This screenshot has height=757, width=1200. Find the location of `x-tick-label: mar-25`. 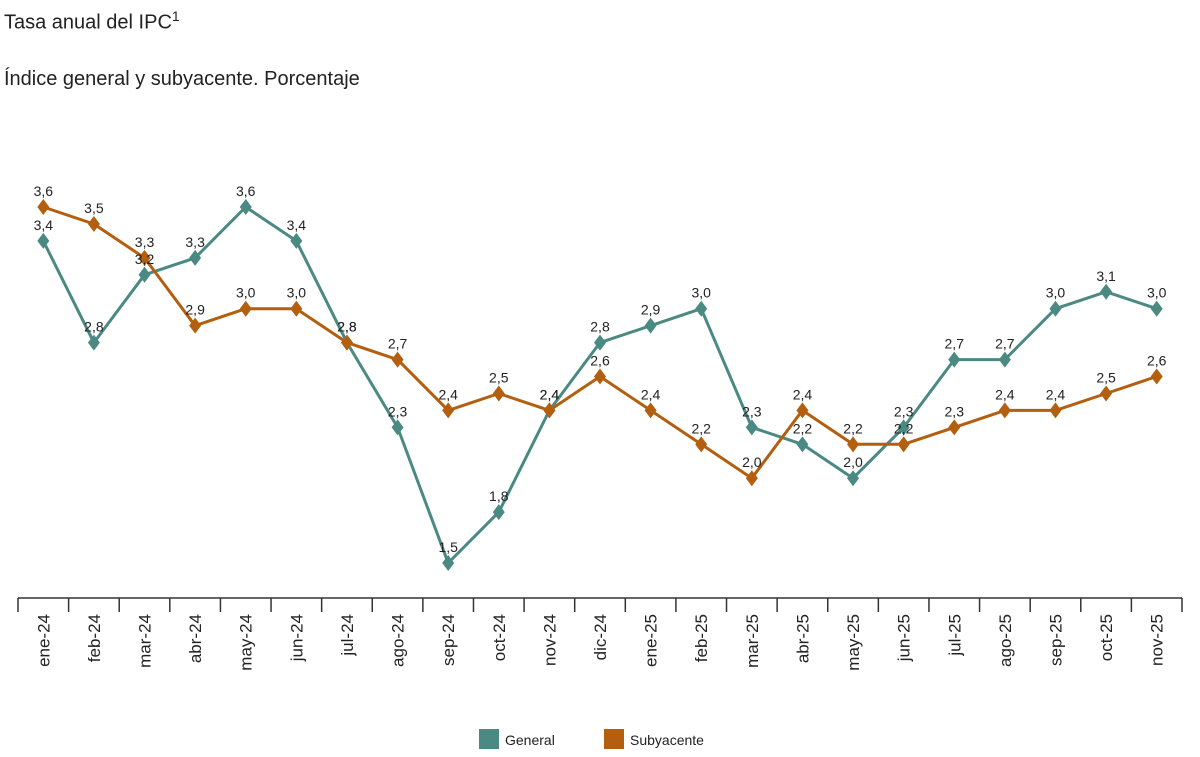

x-tick-label: mar-25 is located at coordinates (752, 641).